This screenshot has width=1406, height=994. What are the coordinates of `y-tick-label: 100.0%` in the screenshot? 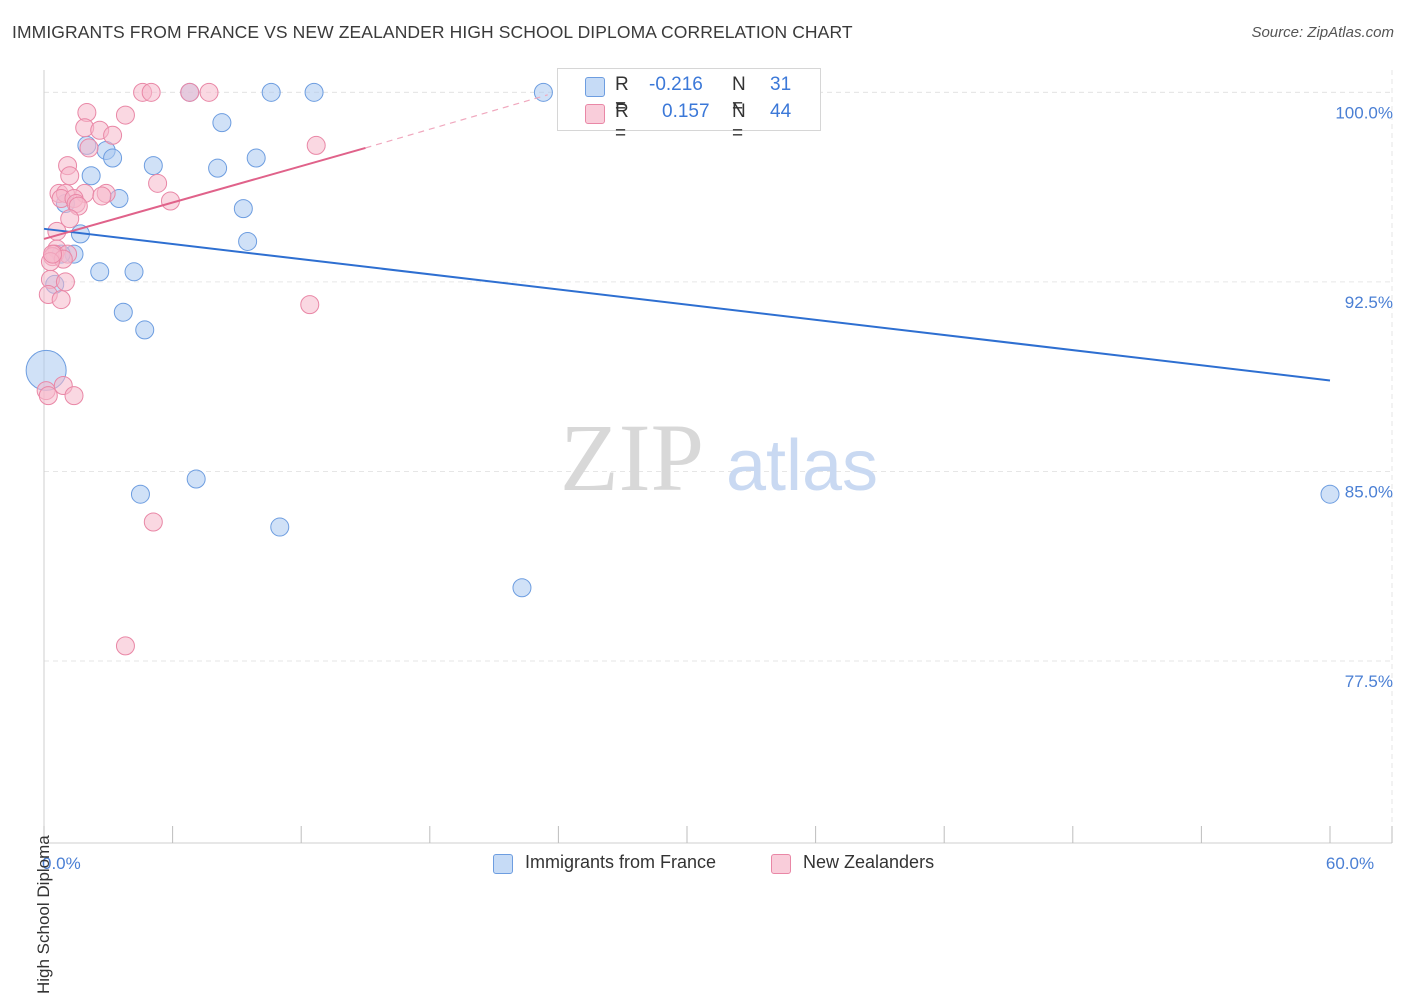 It's located at (1364, 112).